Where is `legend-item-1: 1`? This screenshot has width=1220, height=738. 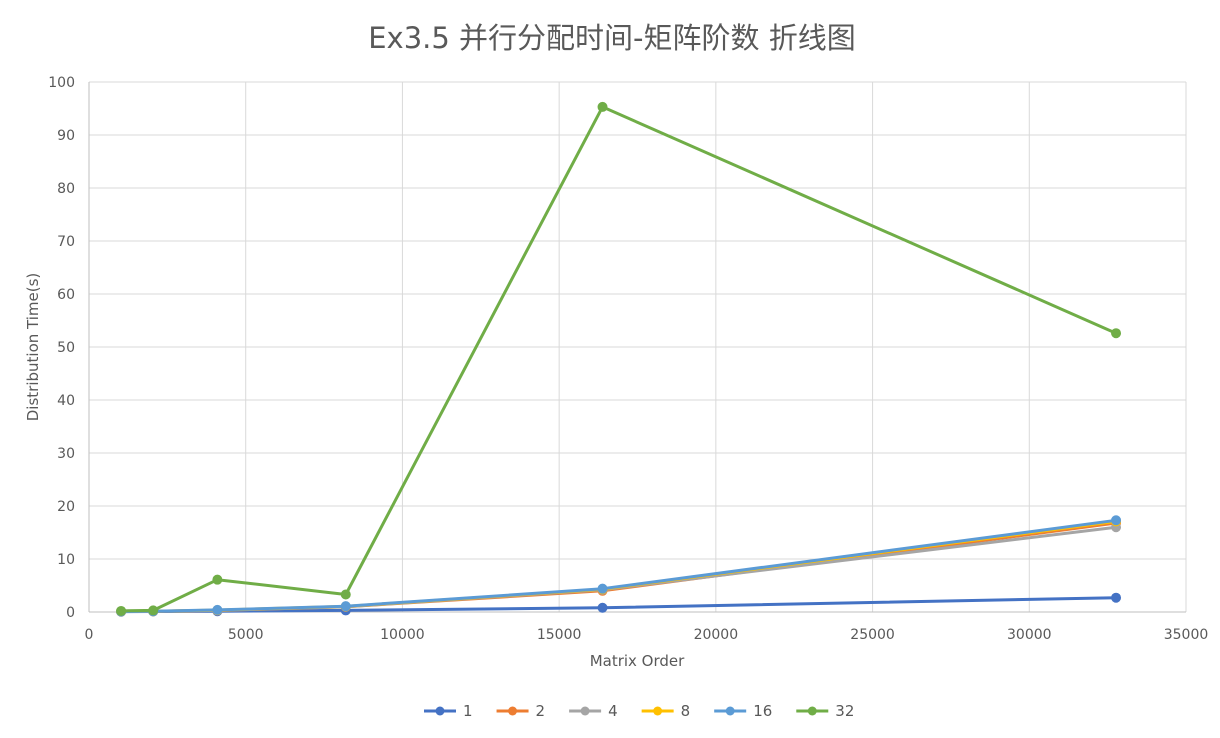 legend-item-1: 1 is located at coordinates (448, 711).